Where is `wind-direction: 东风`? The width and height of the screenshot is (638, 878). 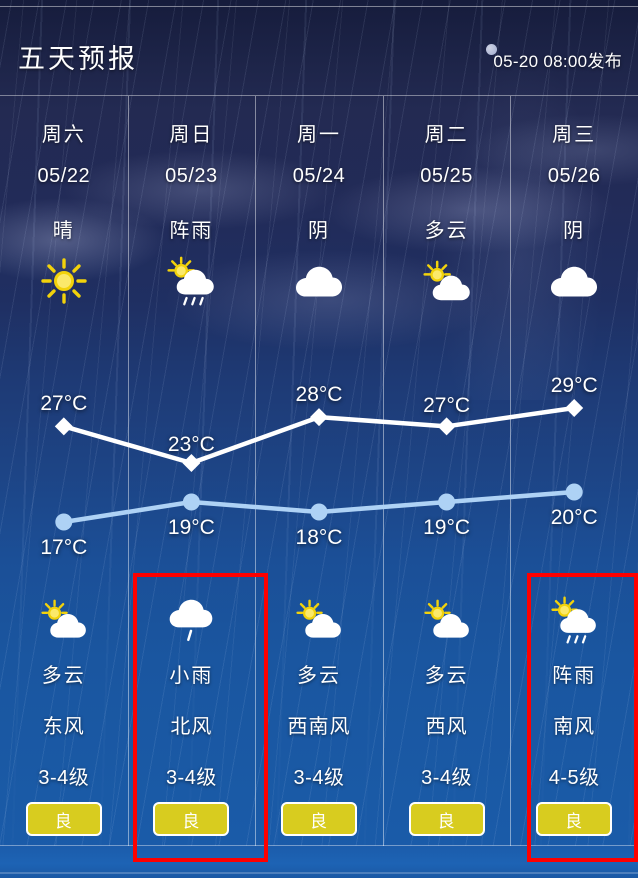
wind-direction: 东风 is located at coordinates (63, 727).